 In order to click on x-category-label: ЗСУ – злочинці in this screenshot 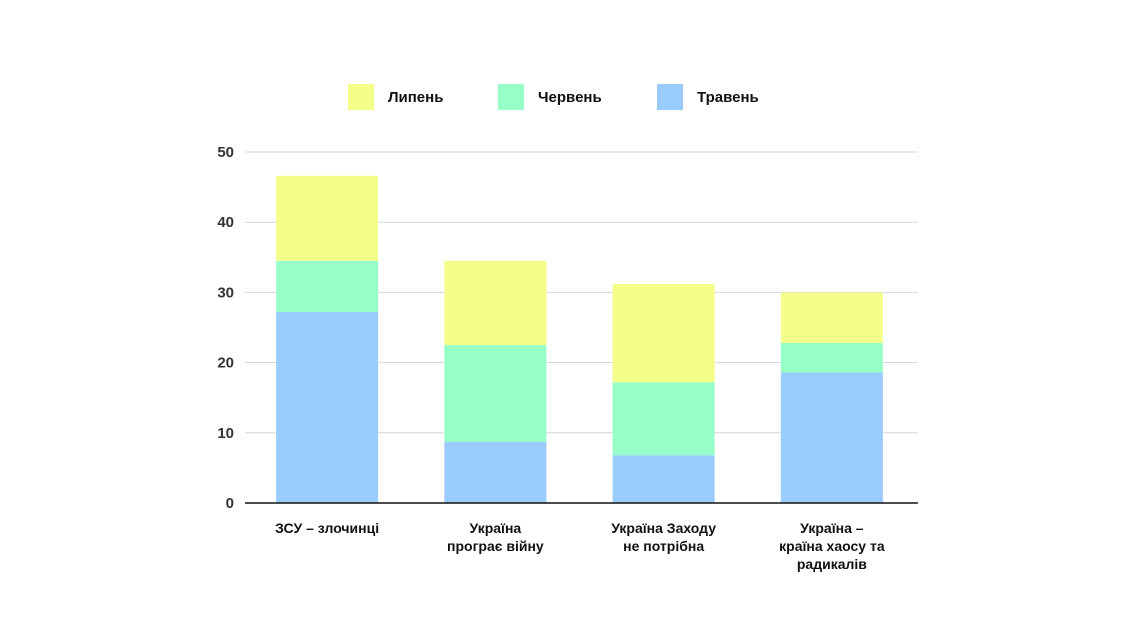, I will do `click(327, 528)`.